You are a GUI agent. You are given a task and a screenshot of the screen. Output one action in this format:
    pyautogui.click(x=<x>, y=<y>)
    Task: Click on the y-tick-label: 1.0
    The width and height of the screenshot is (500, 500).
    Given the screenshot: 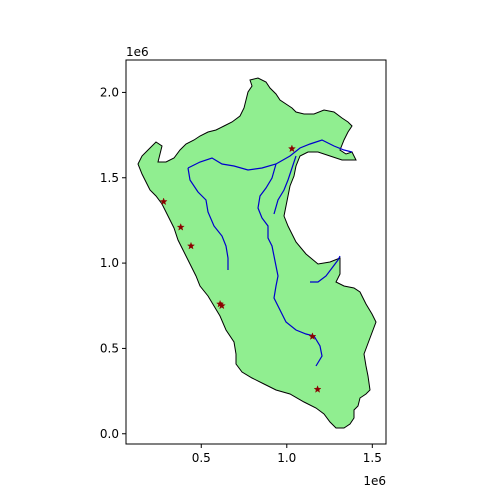 What is the action you would take?
    pyautogui.click(x=109, y=263)
    